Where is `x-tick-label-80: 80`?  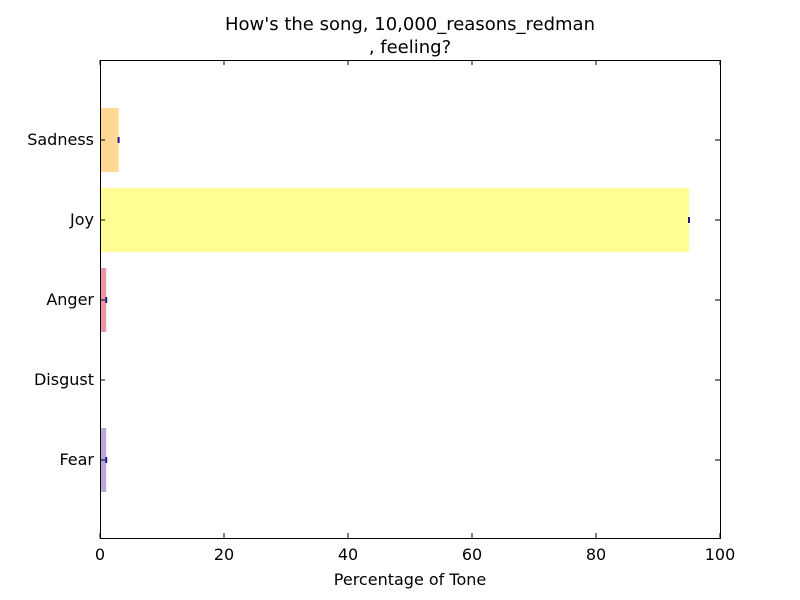
x-tick-label-80: 80 is located at coordinates (596, 554).